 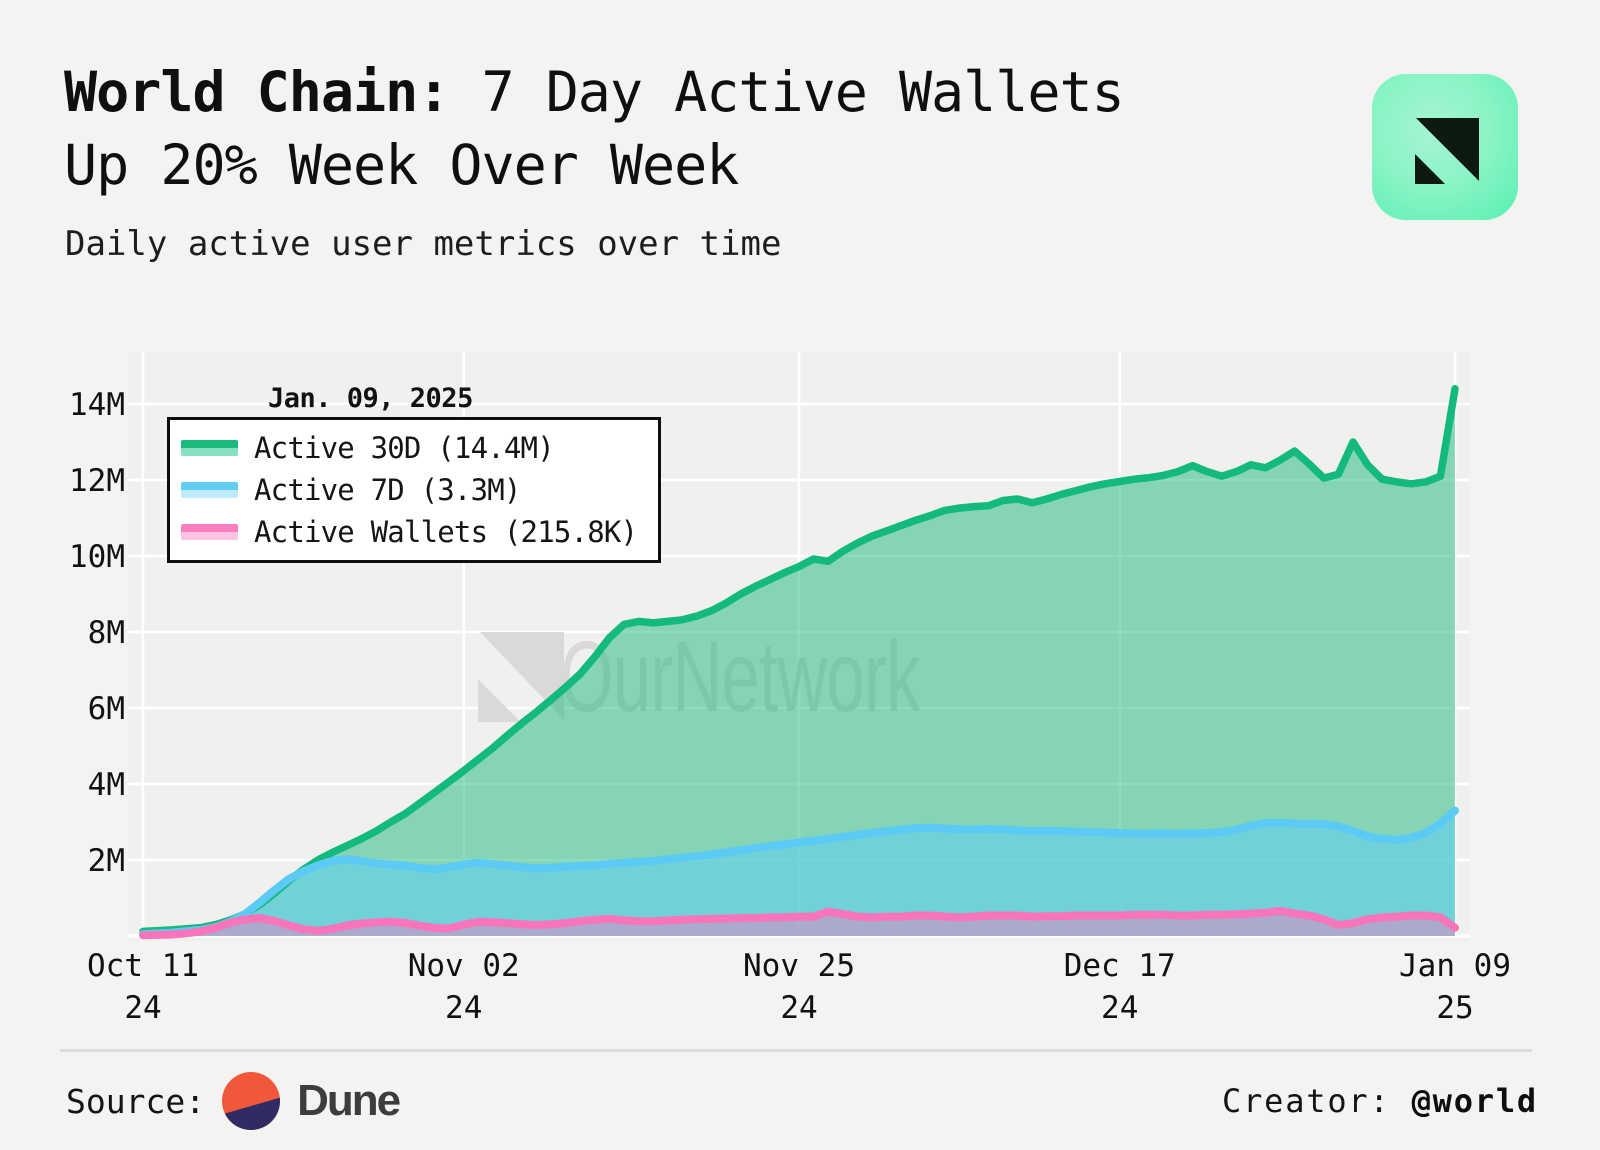 I want to click on legend-item-active-30d: Active 30D (14.4M), so click(x=419, y=448).